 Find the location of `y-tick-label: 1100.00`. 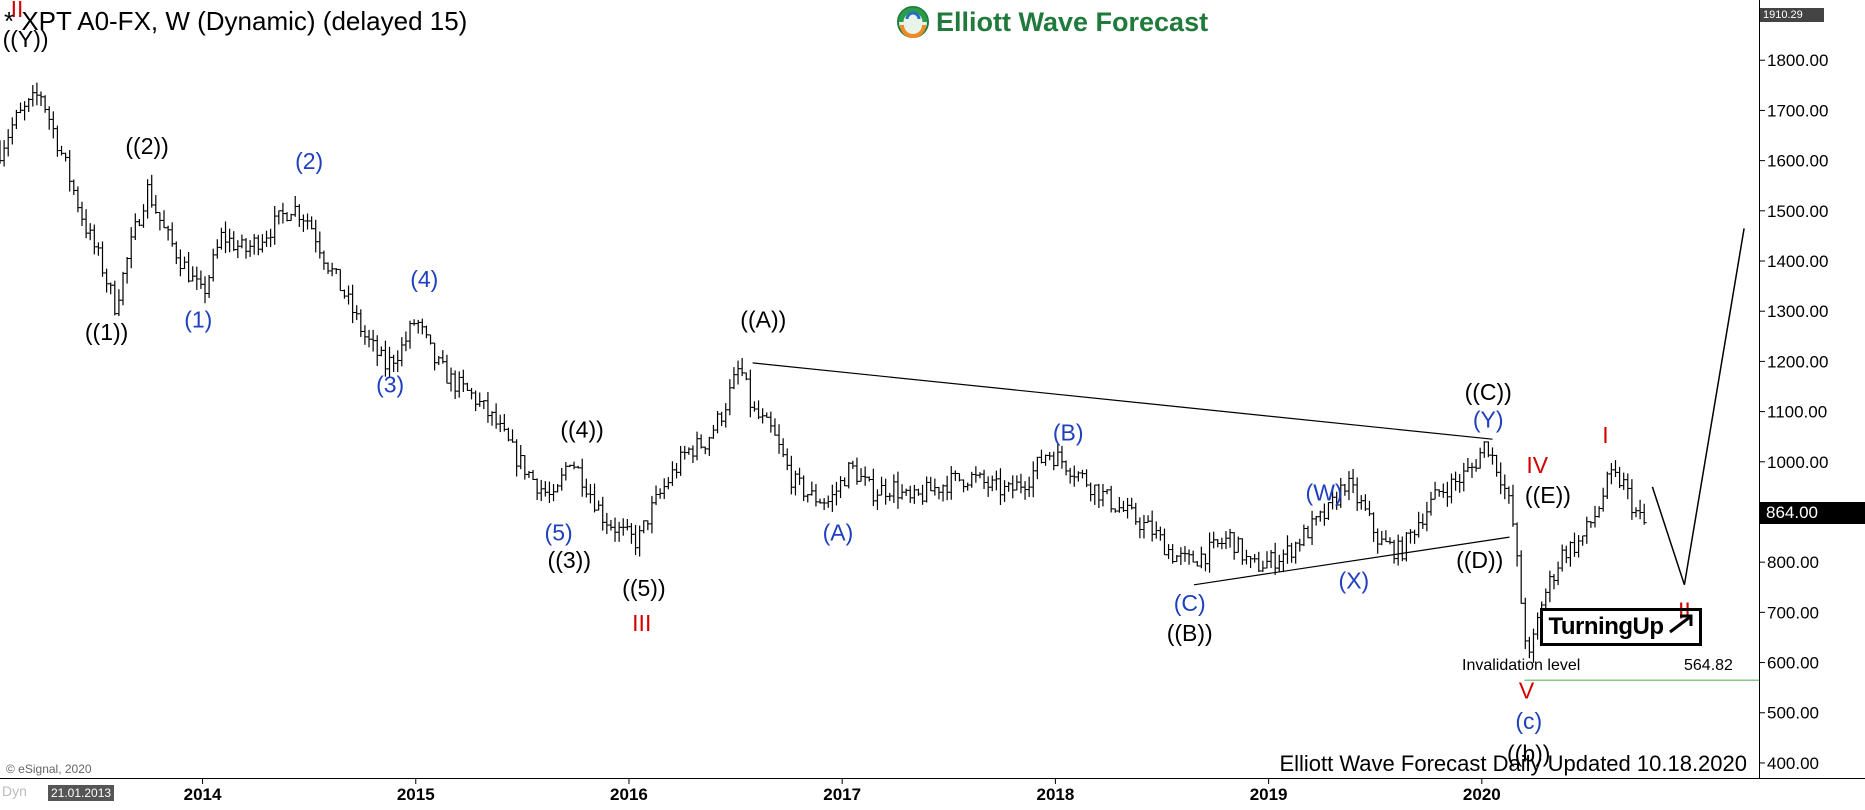

y-tick-label: 1100.00 is located at coordinates (1797, 412).